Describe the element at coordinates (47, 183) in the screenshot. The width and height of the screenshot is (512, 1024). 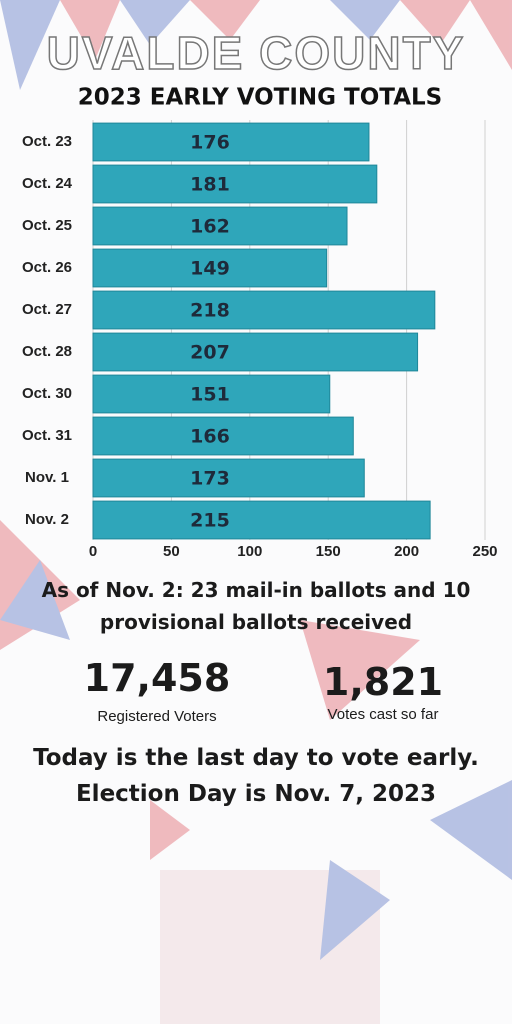
I see `y-tick-label: Oct. 24` at that location.